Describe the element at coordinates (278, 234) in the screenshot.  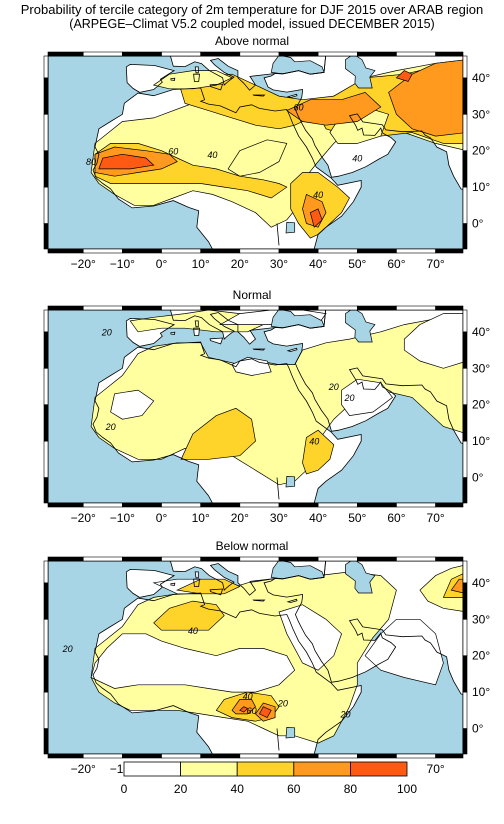
I see `lake-tanganyika` at that location.